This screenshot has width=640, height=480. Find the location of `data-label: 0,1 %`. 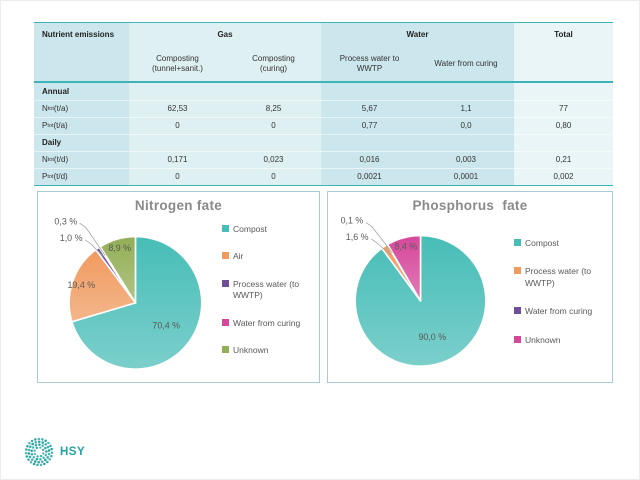

data-label: 0,1 % is located at coordinates (352, 220).